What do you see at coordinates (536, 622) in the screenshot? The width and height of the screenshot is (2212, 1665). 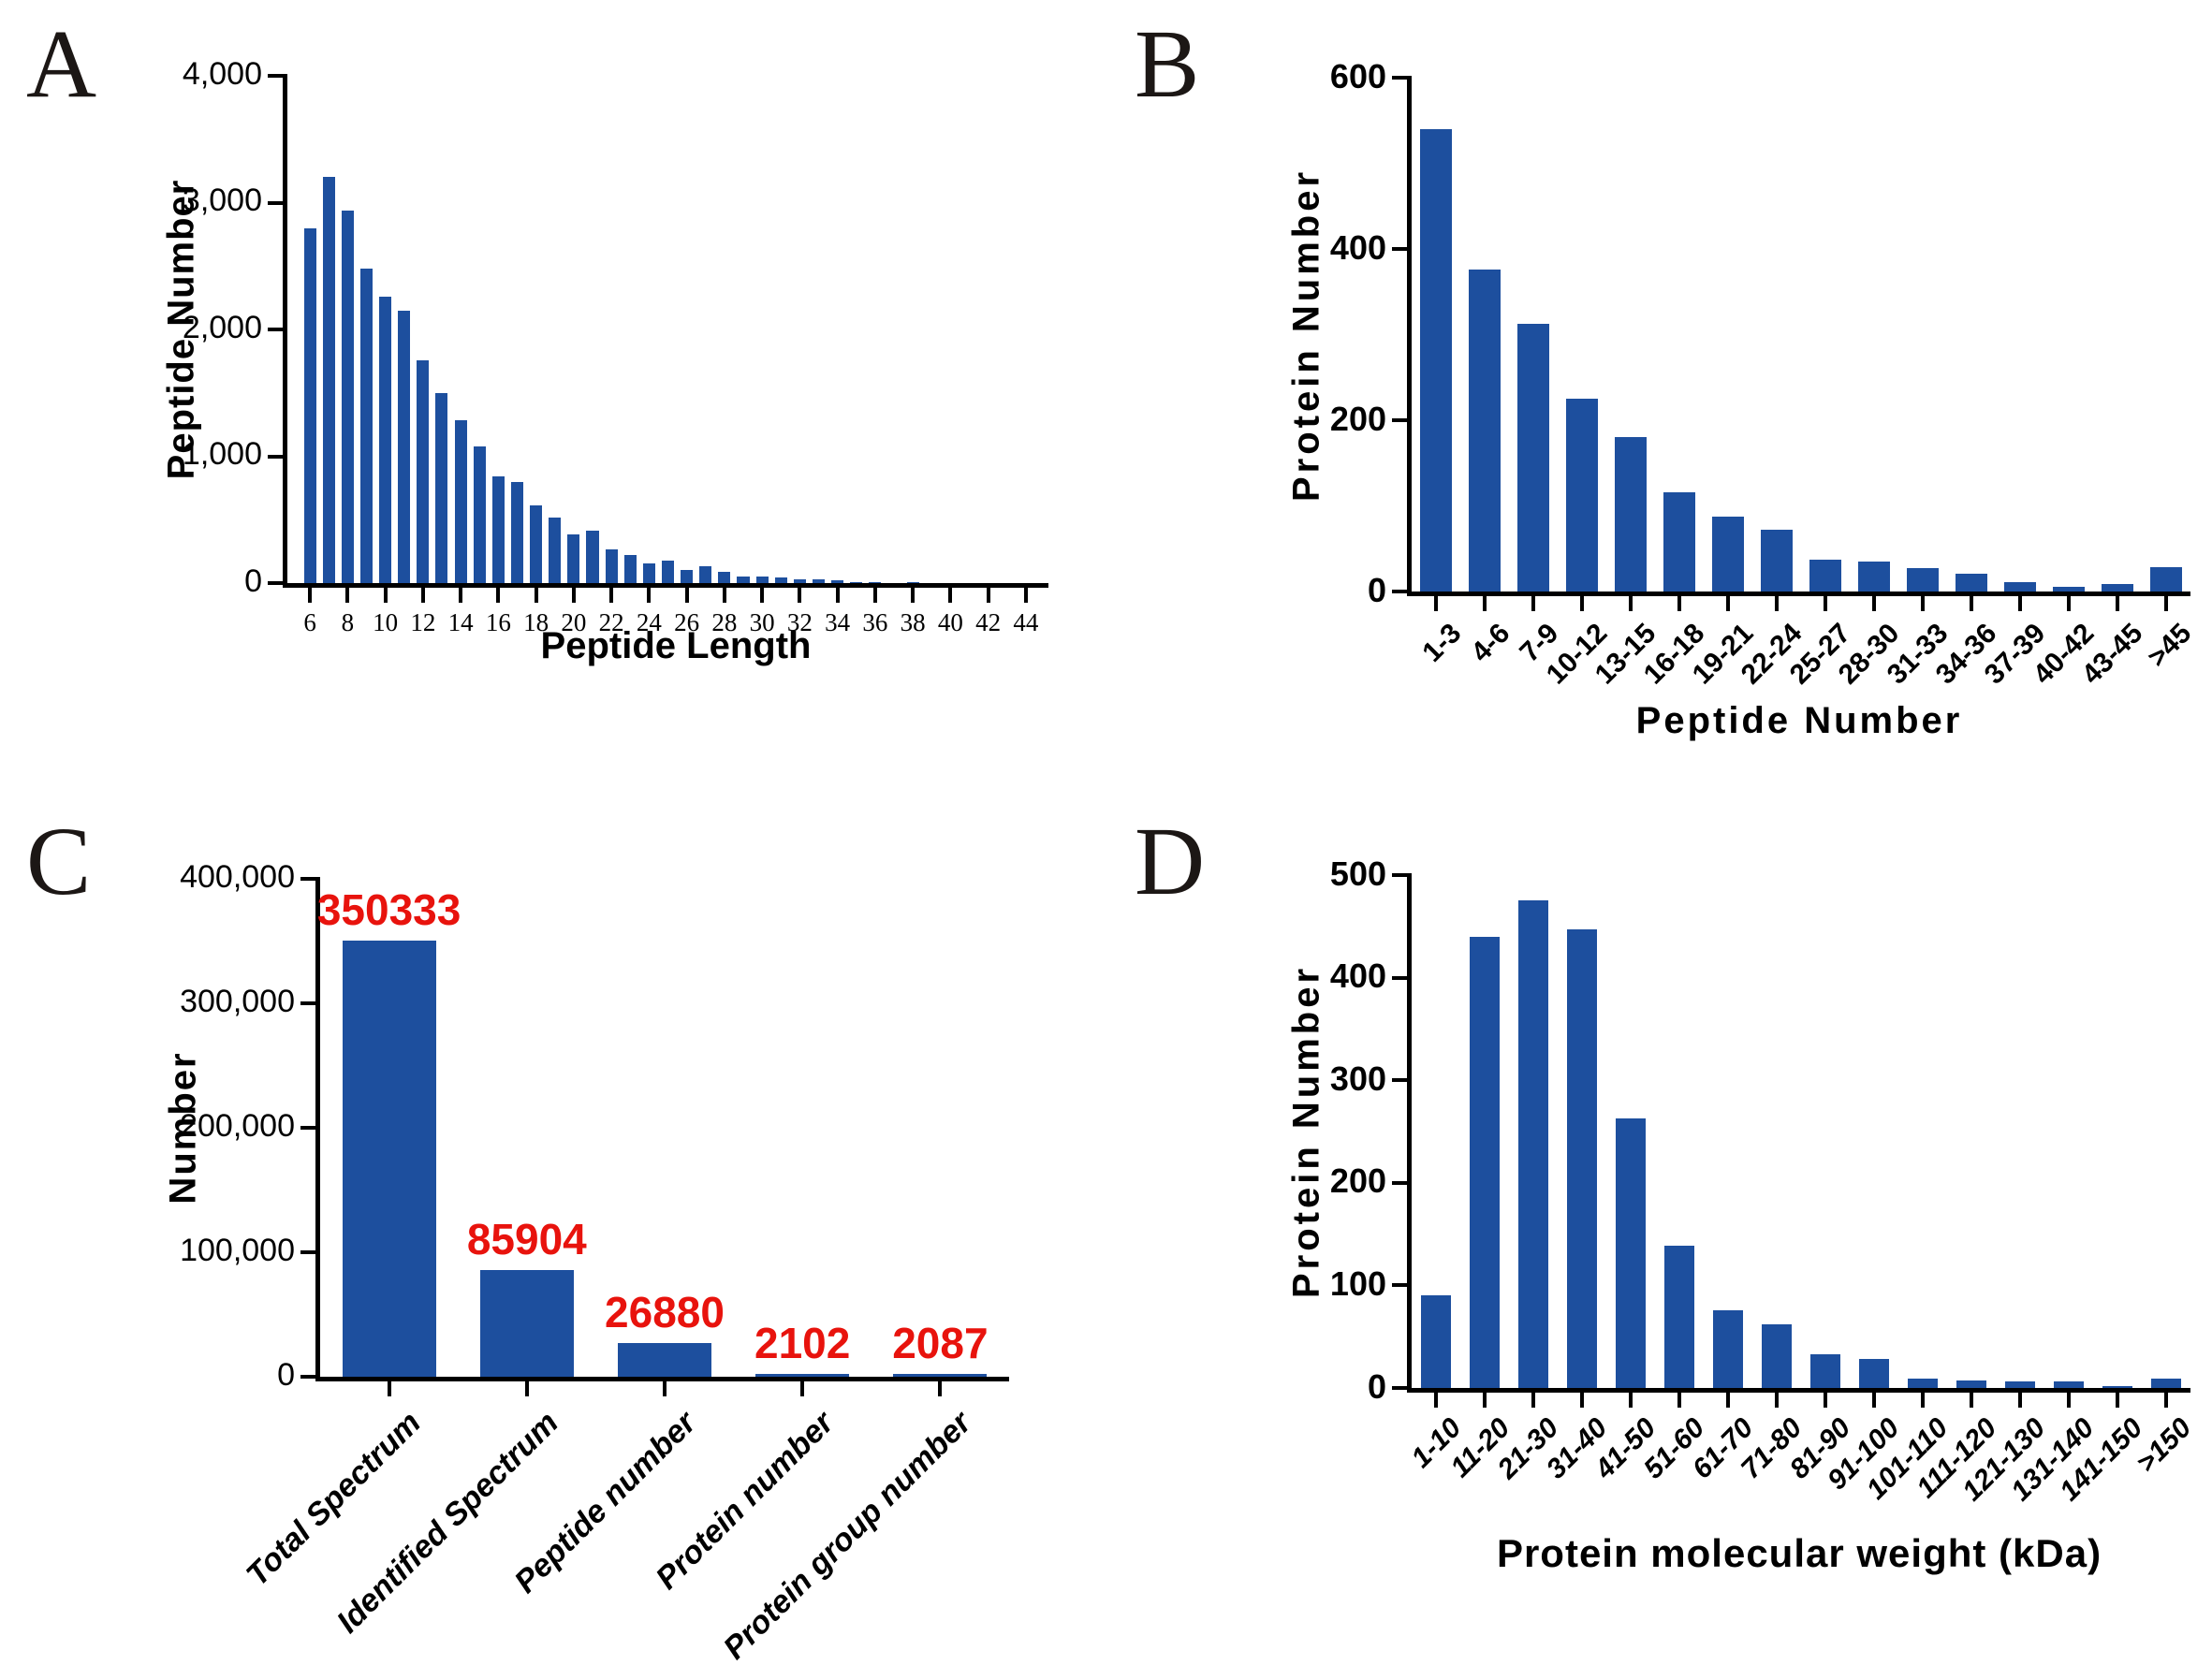 I see `x-tick-label: 18` at bounding box center [536, 622].